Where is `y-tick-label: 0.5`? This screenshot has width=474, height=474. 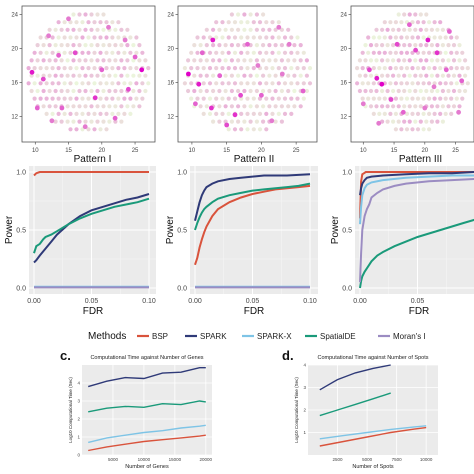
y-tick-label: 0.5 is located at coordinates (347, 231).